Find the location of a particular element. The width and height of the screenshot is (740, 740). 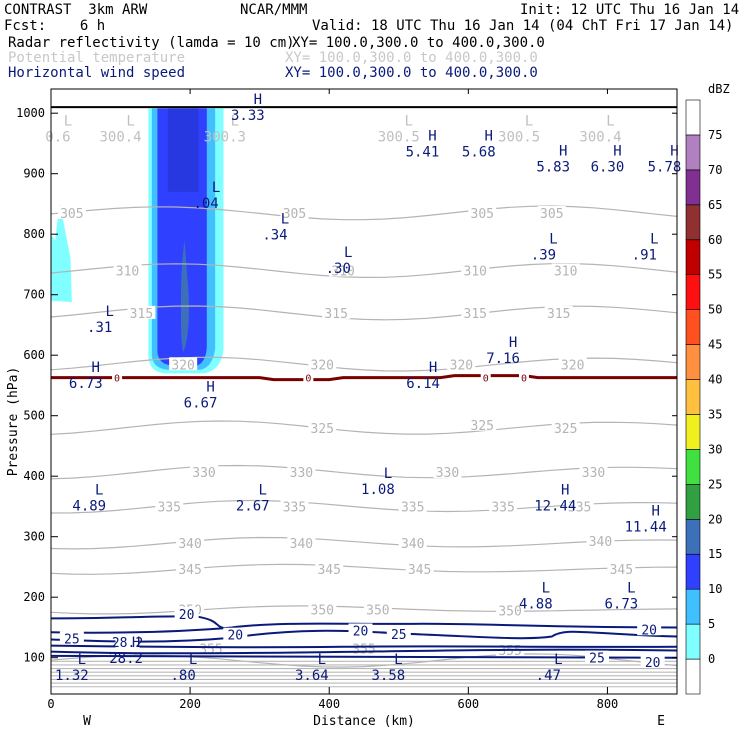

reflectivity-fill is located at coordinates (137, 241).